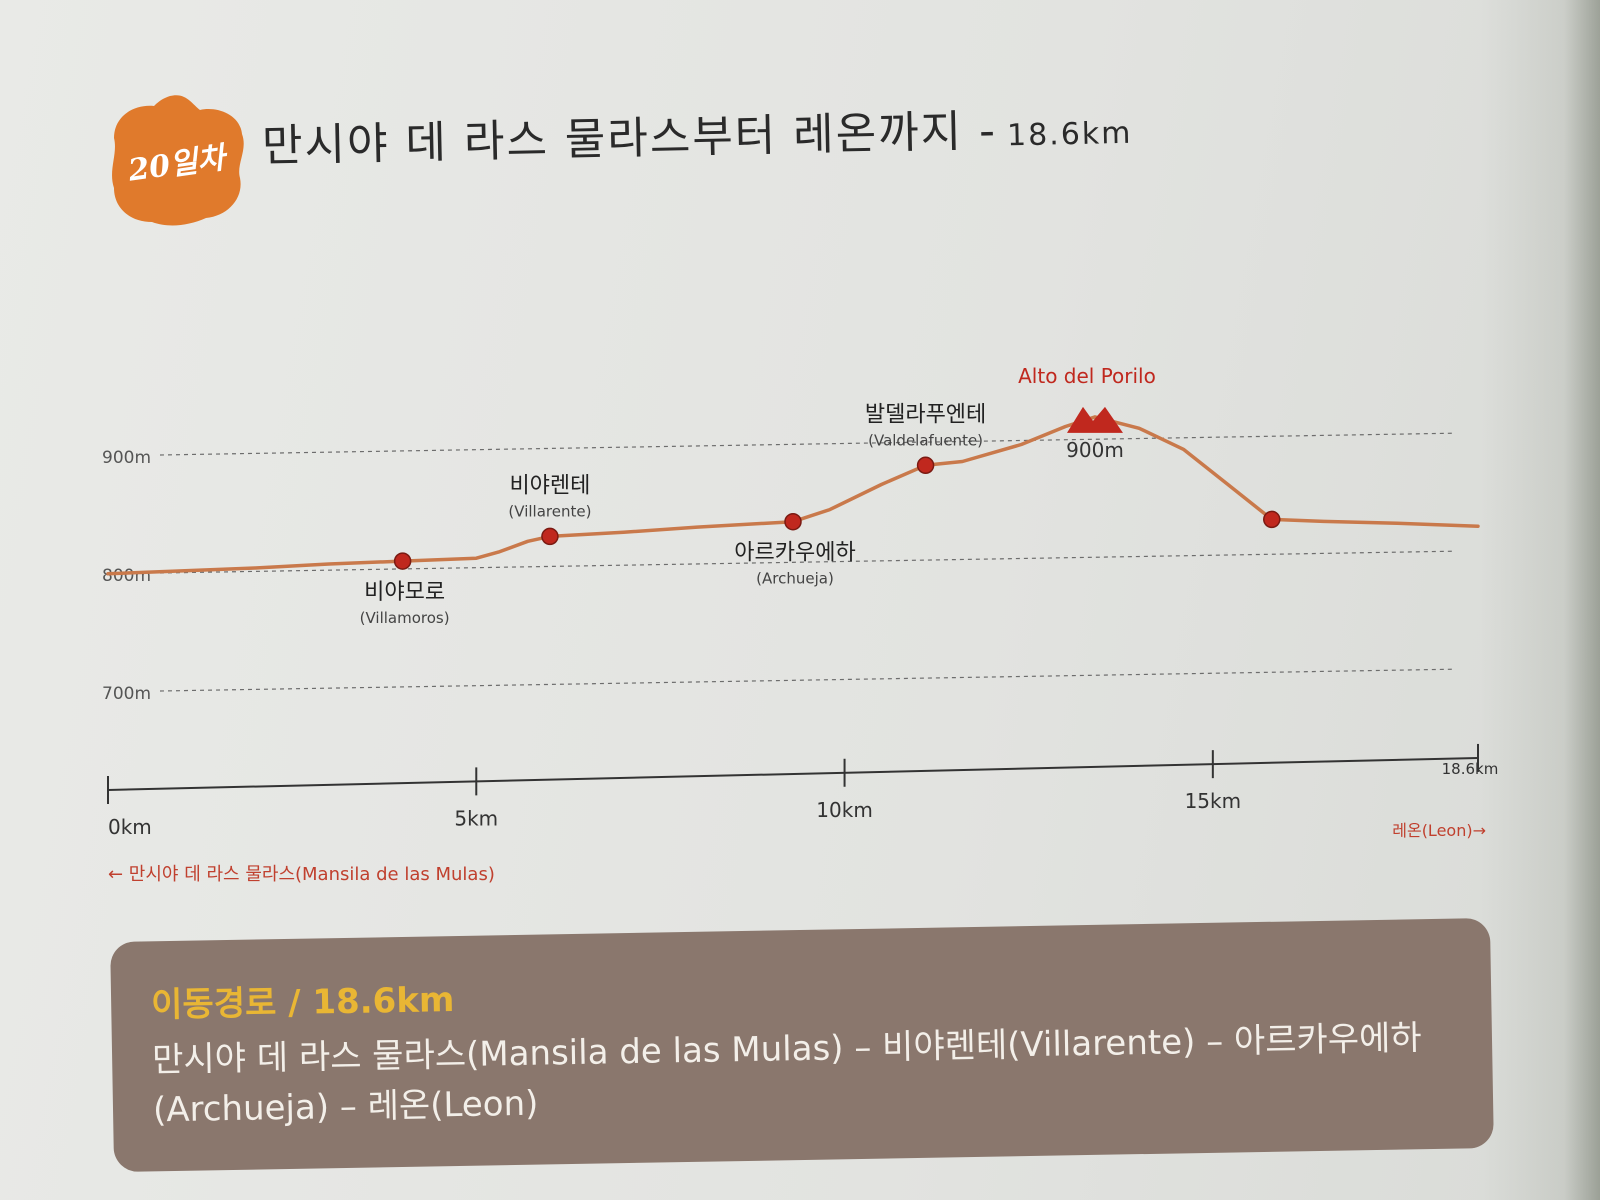  I want to click on x-tick-label: 0km, so click(130, 827).